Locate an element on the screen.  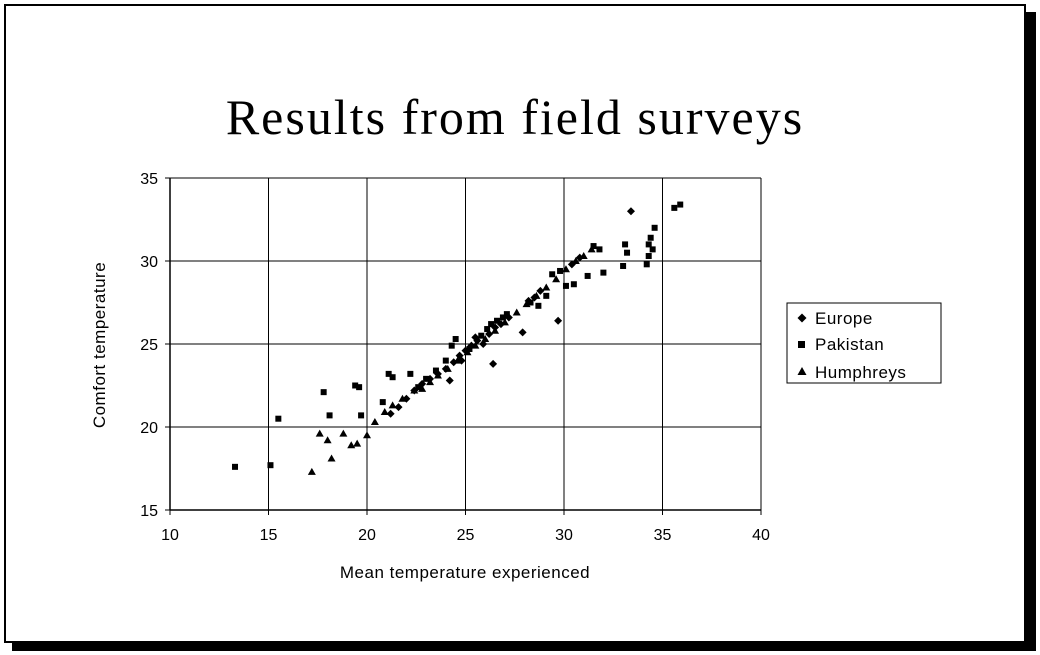
y-tick-labels: 15 20 25 30 35 is located at coordinates (149, 345).